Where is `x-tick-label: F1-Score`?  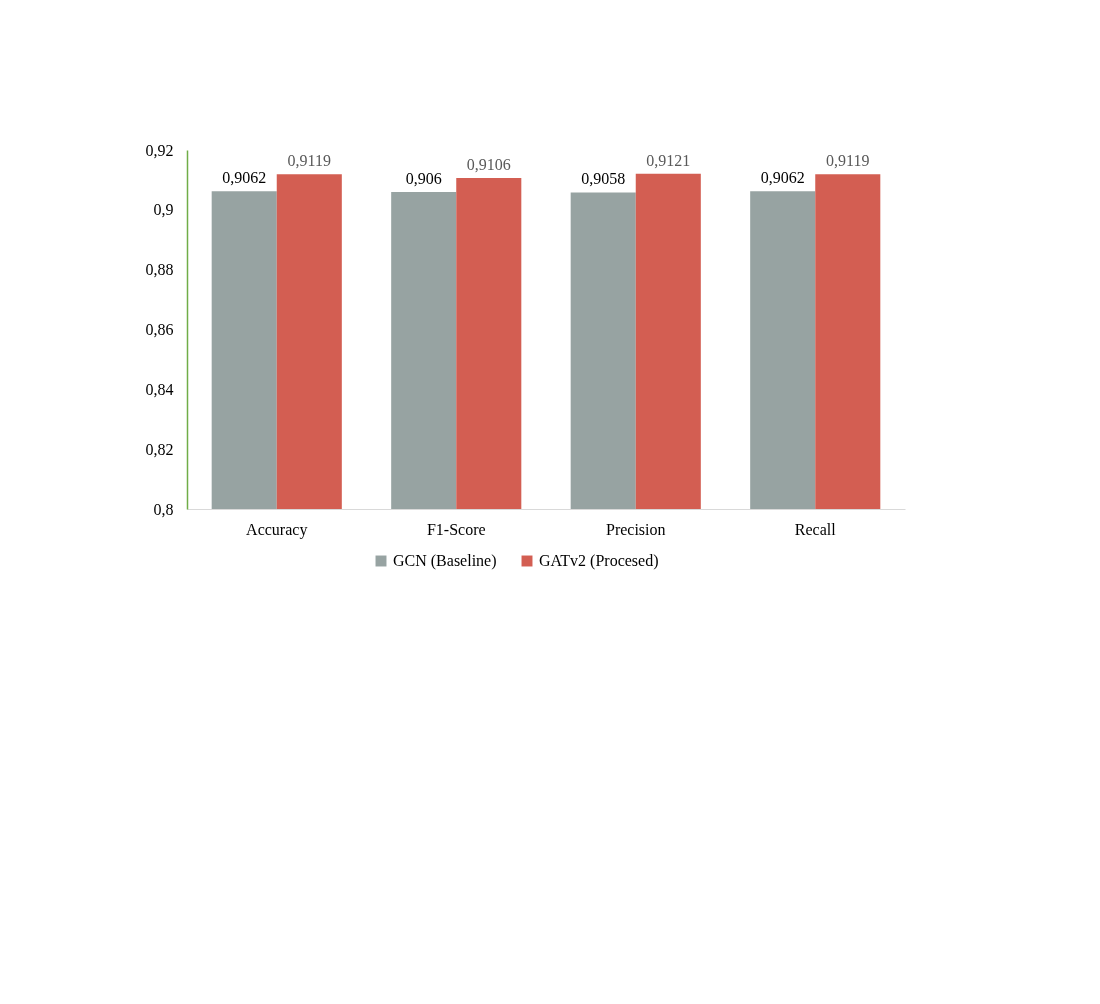 x-tick-label: F1-Score is located at coordinates (456, 529).